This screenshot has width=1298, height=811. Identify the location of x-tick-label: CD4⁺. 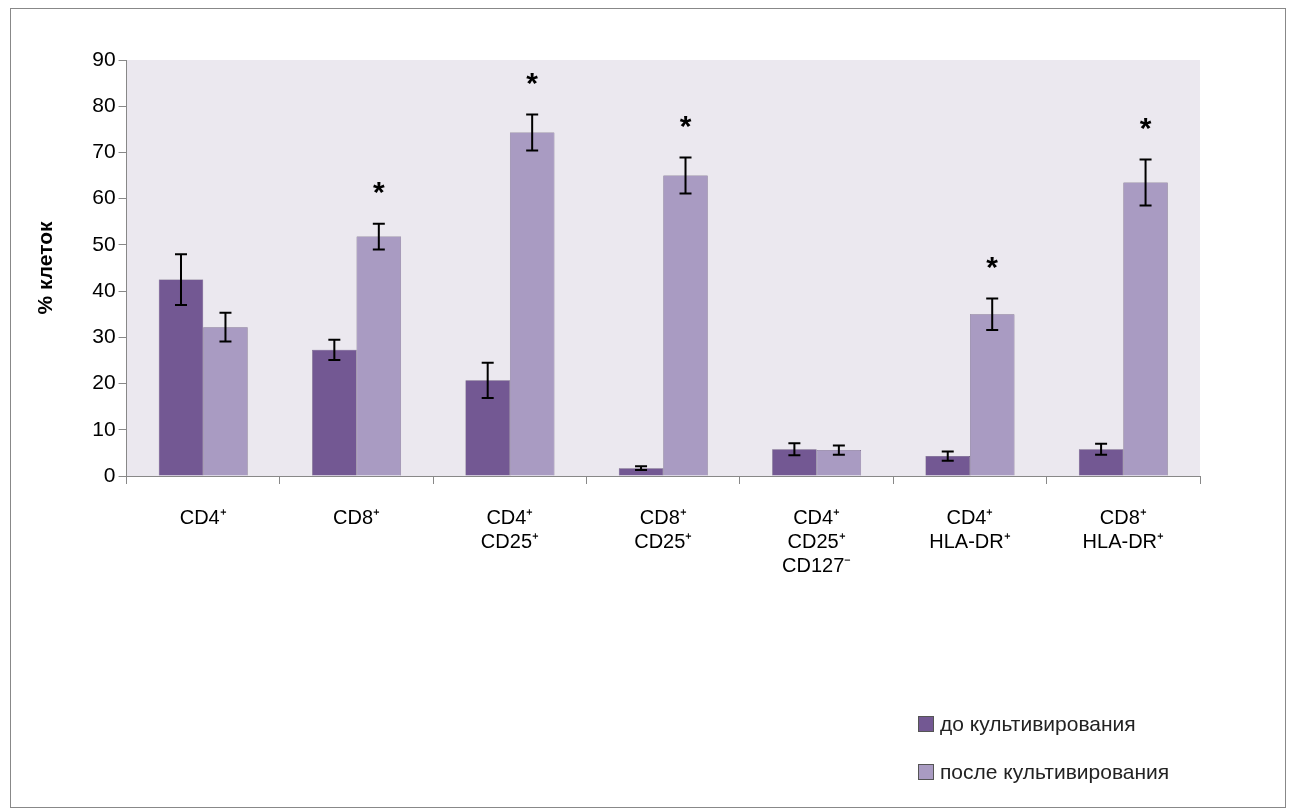
(203, 516).